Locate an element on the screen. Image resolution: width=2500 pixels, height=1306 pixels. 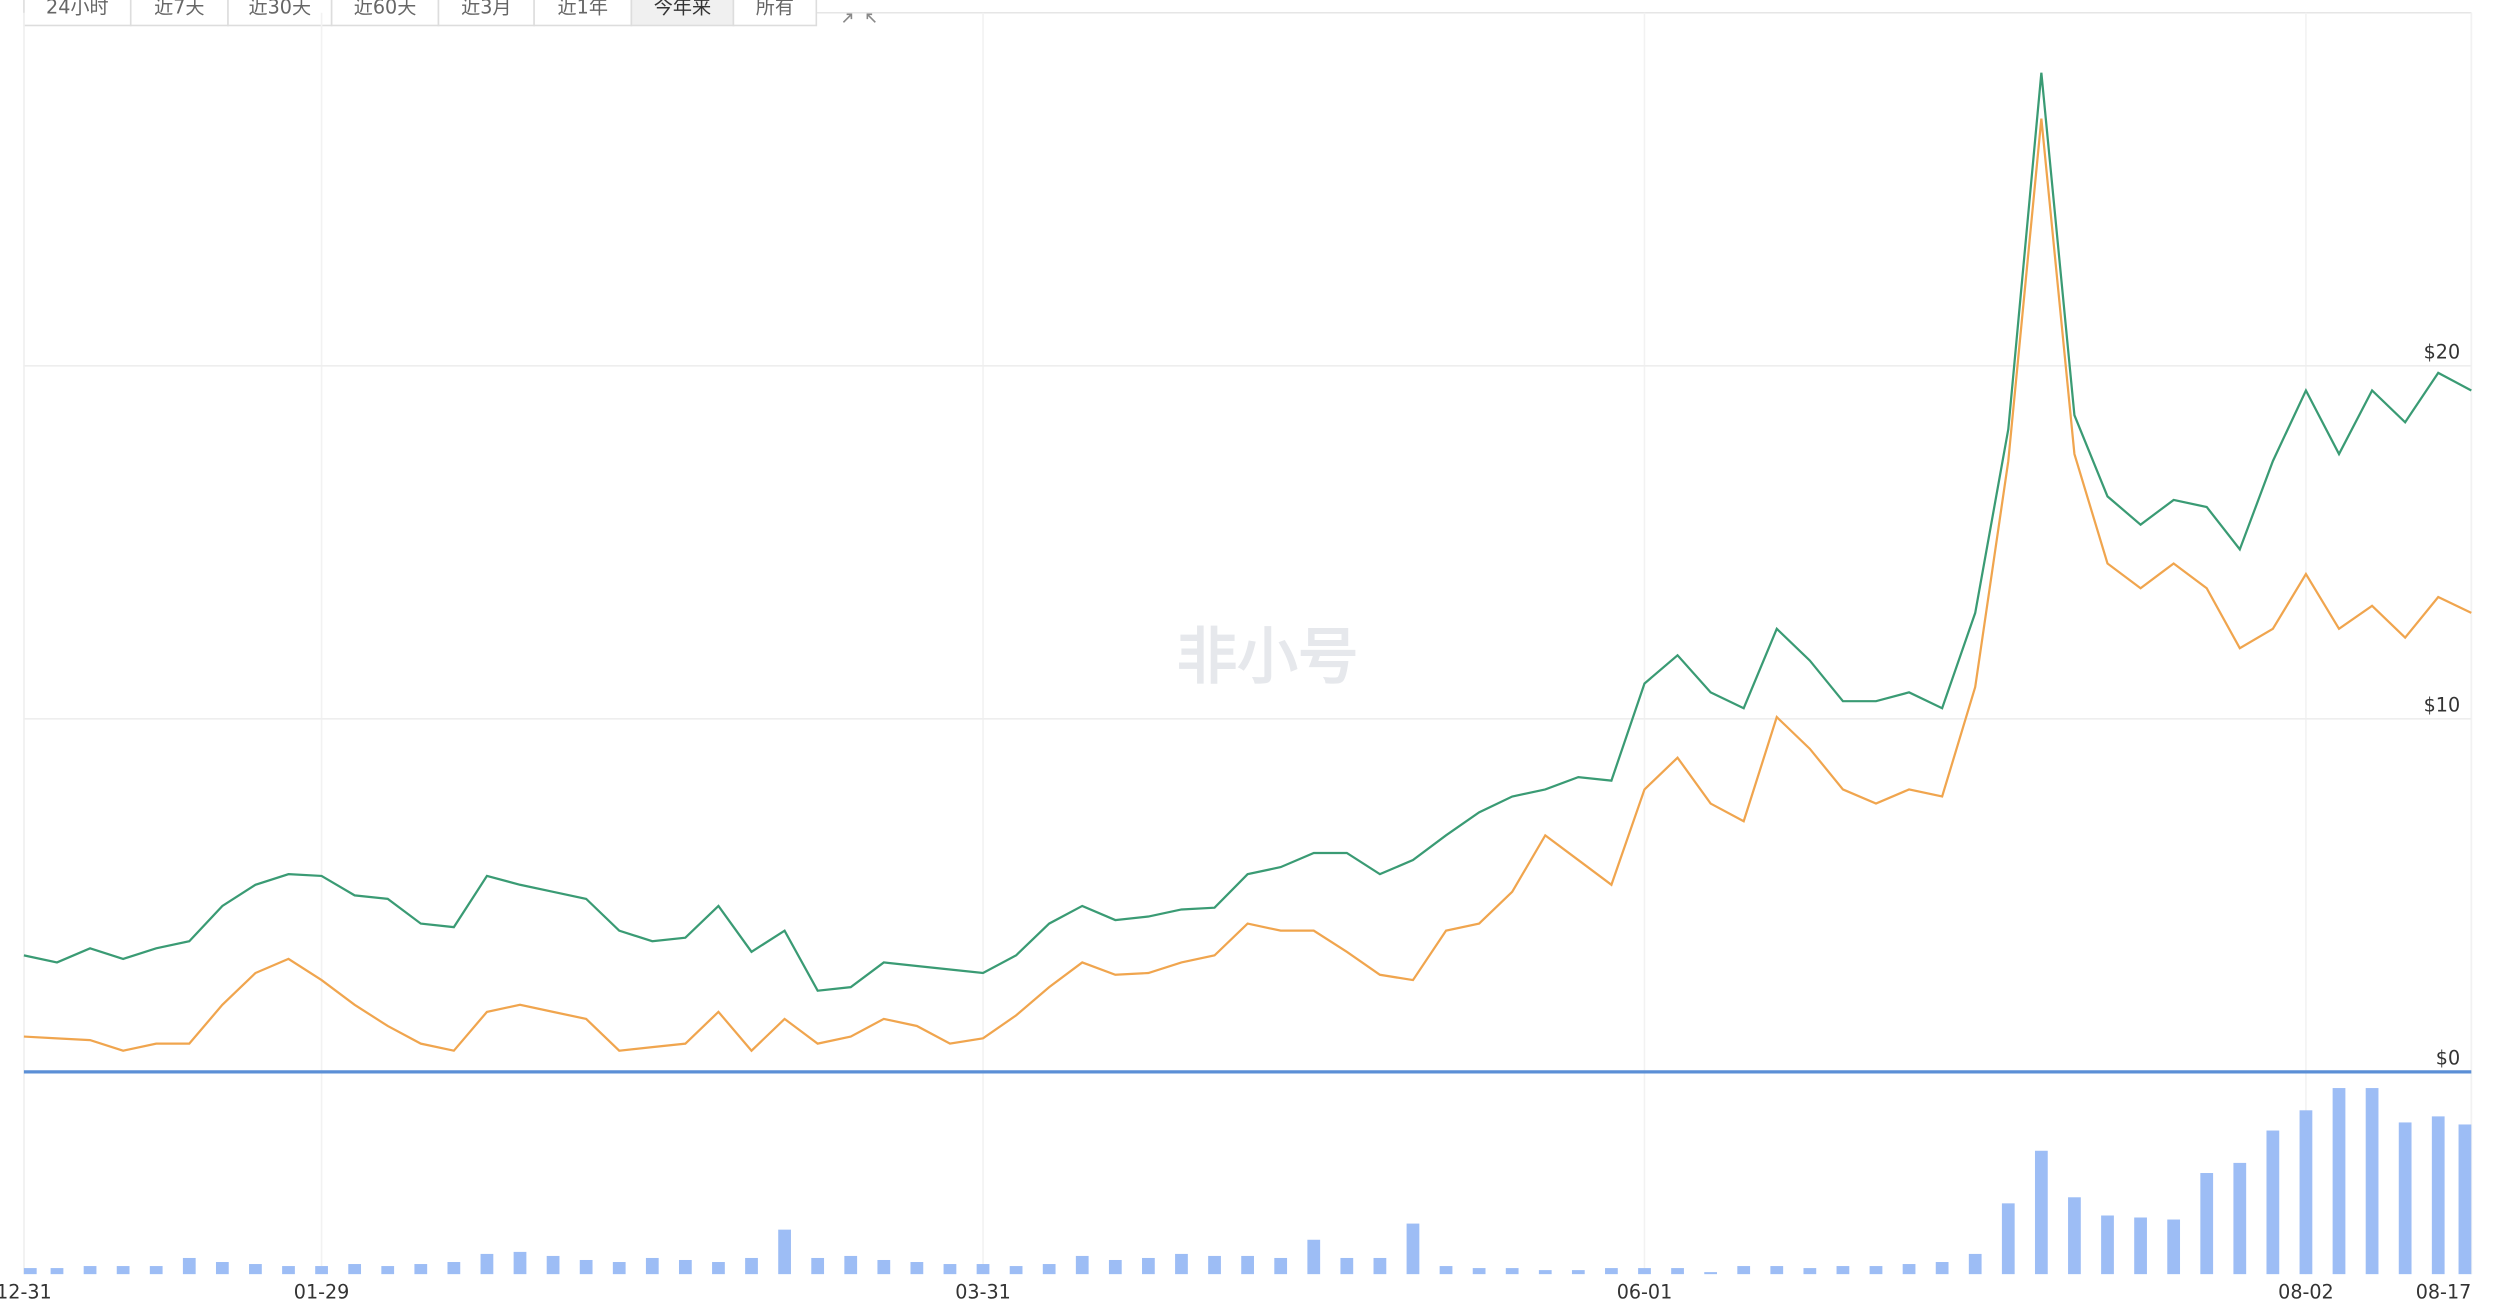
y-tick-label: $0 is located at coordinates (2448, 1058).